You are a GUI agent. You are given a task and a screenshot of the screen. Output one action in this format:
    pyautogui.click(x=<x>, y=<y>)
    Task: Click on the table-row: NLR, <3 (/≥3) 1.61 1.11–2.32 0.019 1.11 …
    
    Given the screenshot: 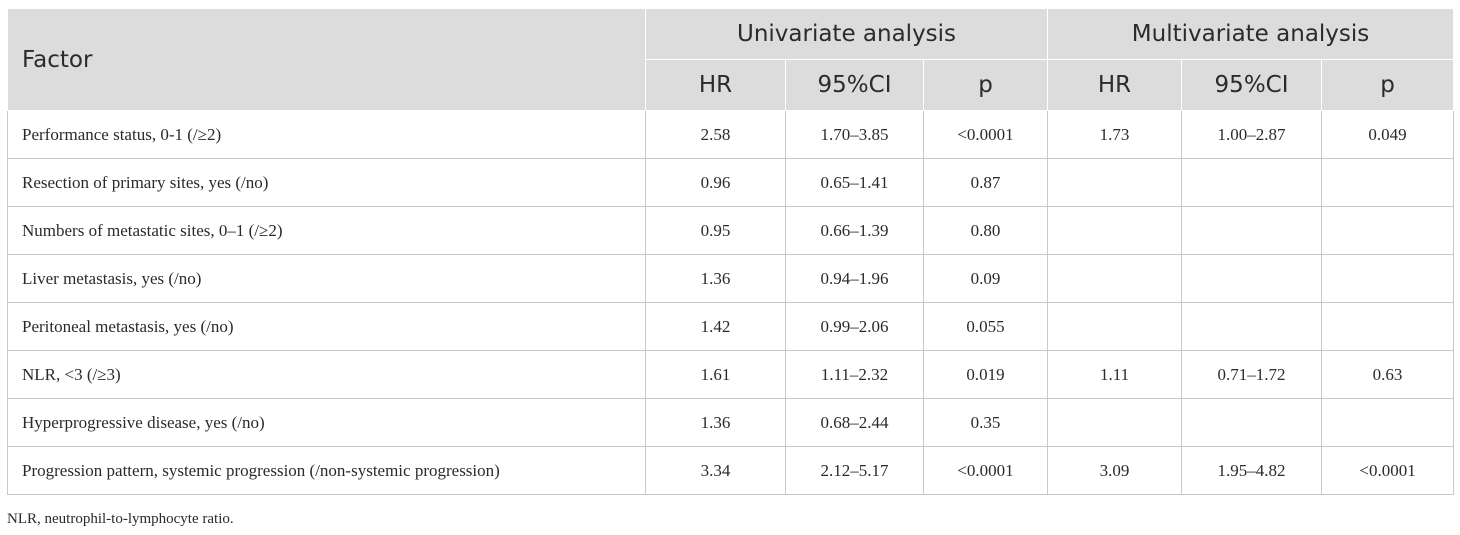 What is the action you would take?
    pyautogui.click(x=731, y=374)
    